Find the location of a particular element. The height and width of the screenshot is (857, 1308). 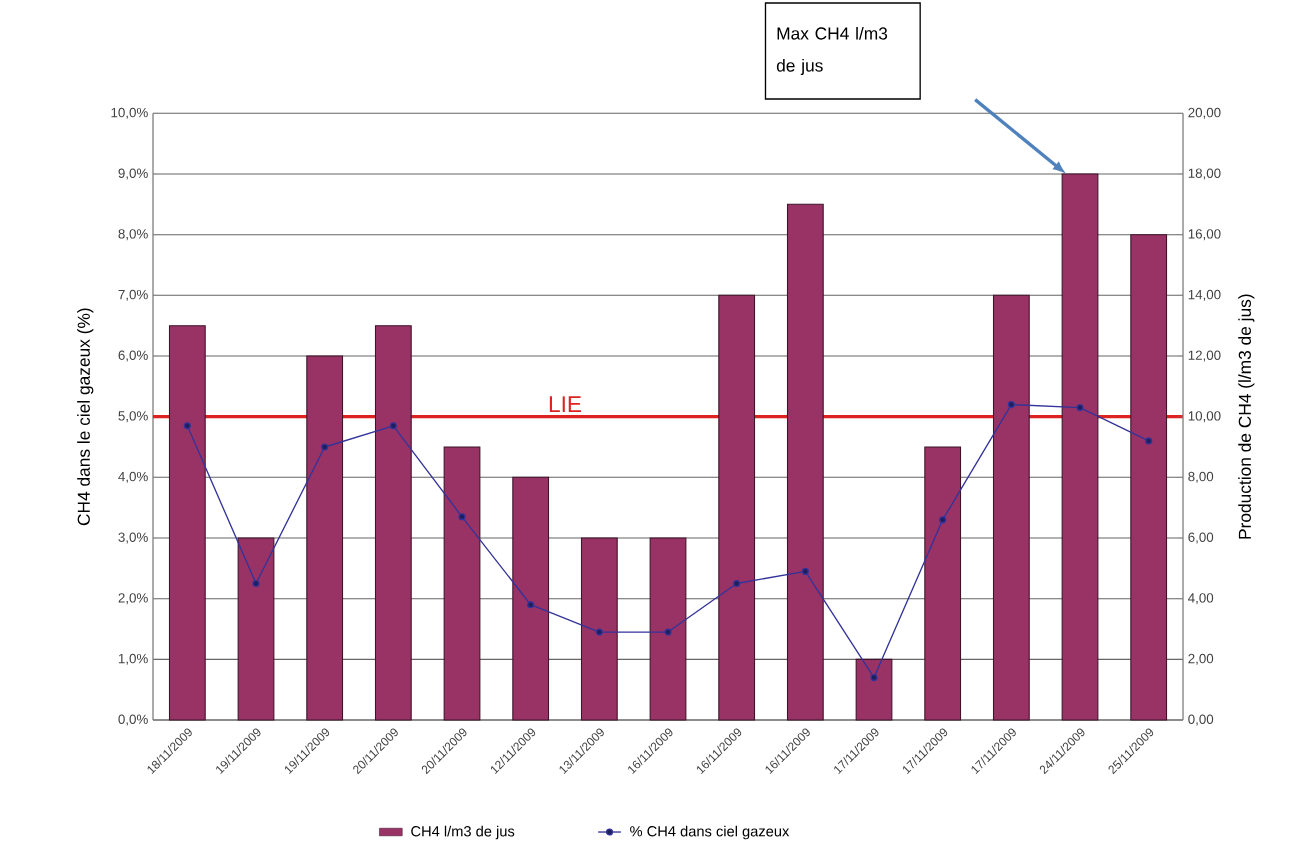

y2-tick-label: 12,00 is located at coordinates (1204, 356).